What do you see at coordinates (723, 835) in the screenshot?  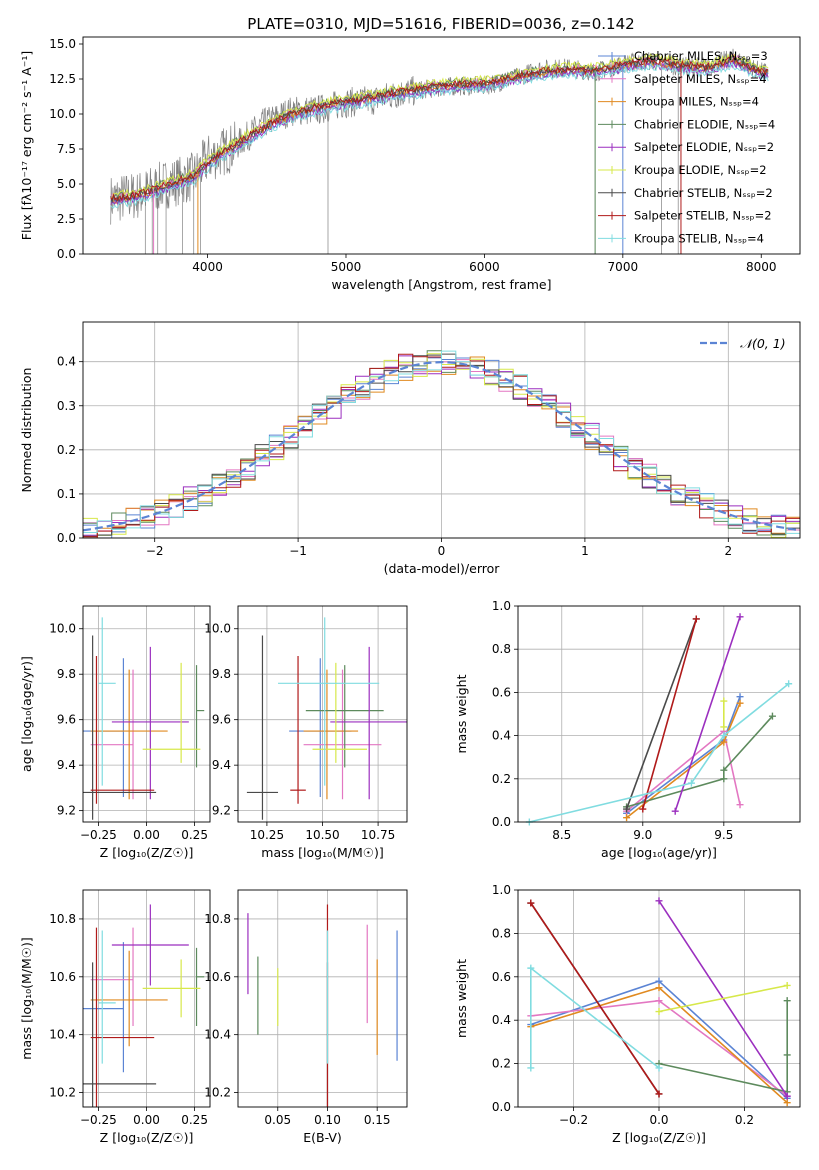 I see `x-tick-label: 9.5` at bounding box center [723, 835].